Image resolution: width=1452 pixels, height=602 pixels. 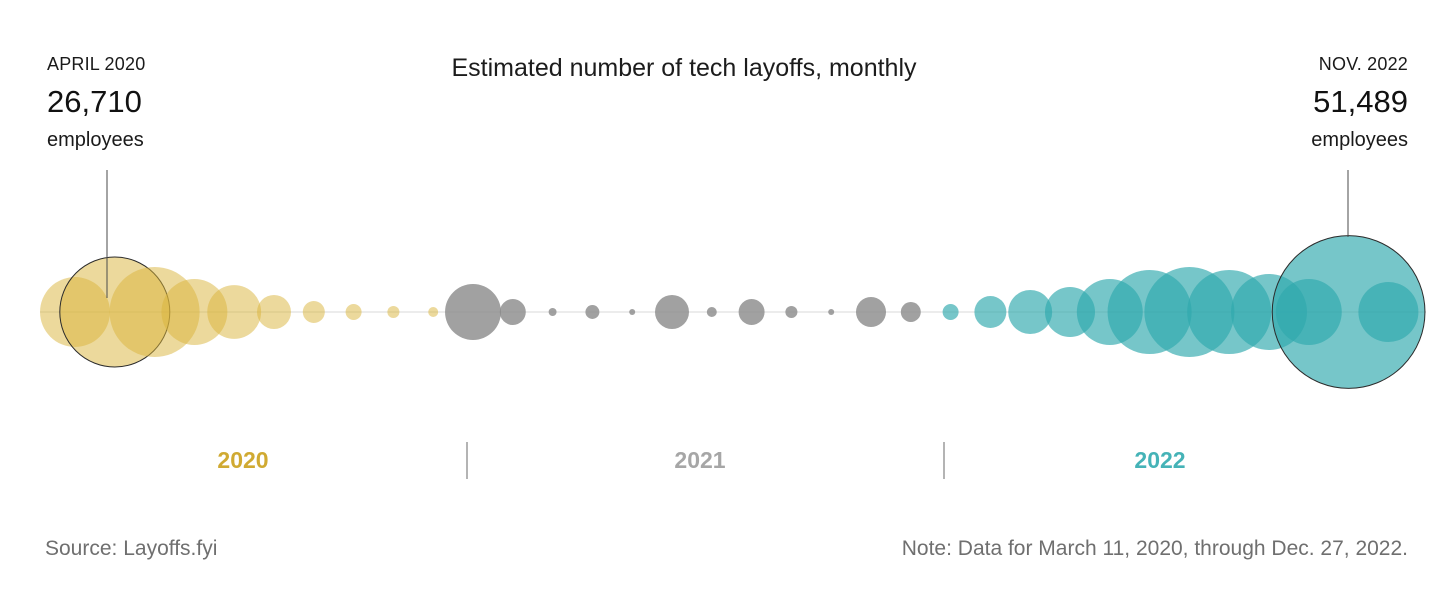 I want to click on bubble-2020-november, so click(x=393, y=312).